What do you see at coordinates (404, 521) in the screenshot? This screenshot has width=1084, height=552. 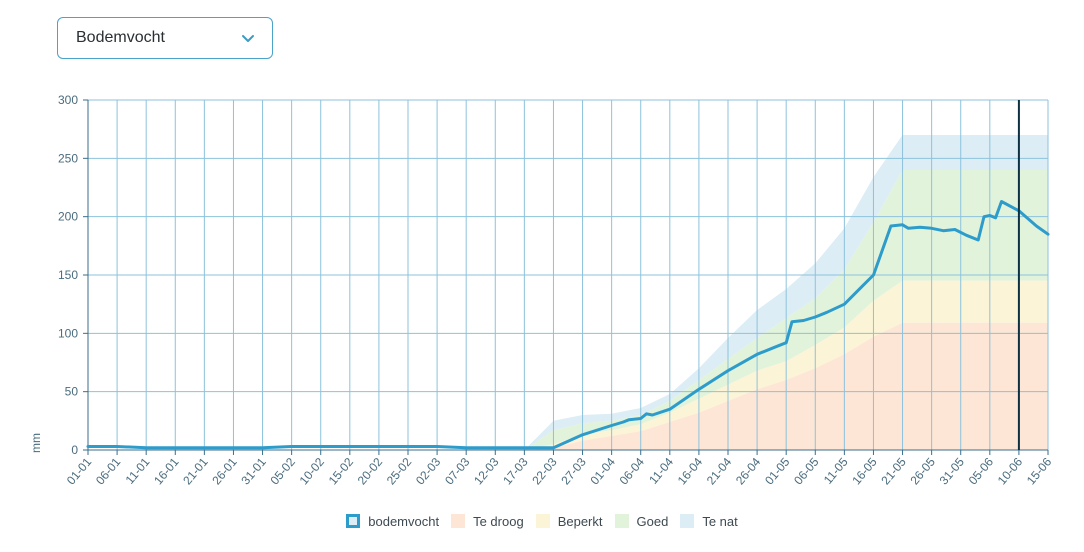 I see `legend-label-bodemvocht: bodemvocht` at bounding box center [404, 521].